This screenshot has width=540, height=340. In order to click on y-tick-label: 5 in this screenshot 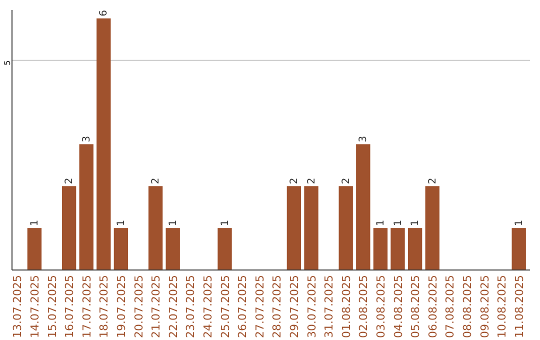, I will do `click(7, 63)`.